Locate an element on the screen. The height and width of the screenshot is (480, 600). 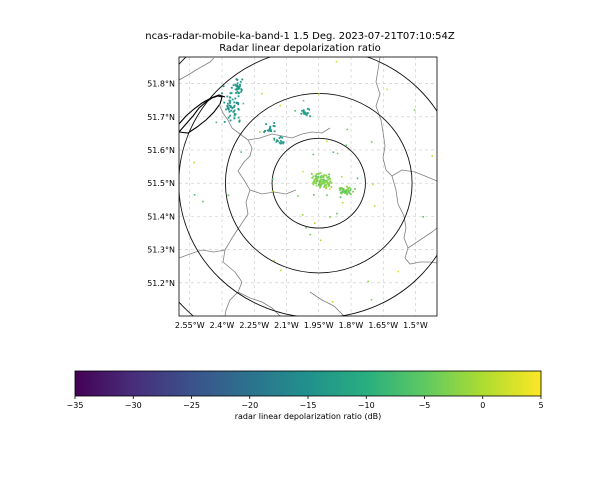
x-tick-label: 1.65°W is located at coordinates (383, 325).